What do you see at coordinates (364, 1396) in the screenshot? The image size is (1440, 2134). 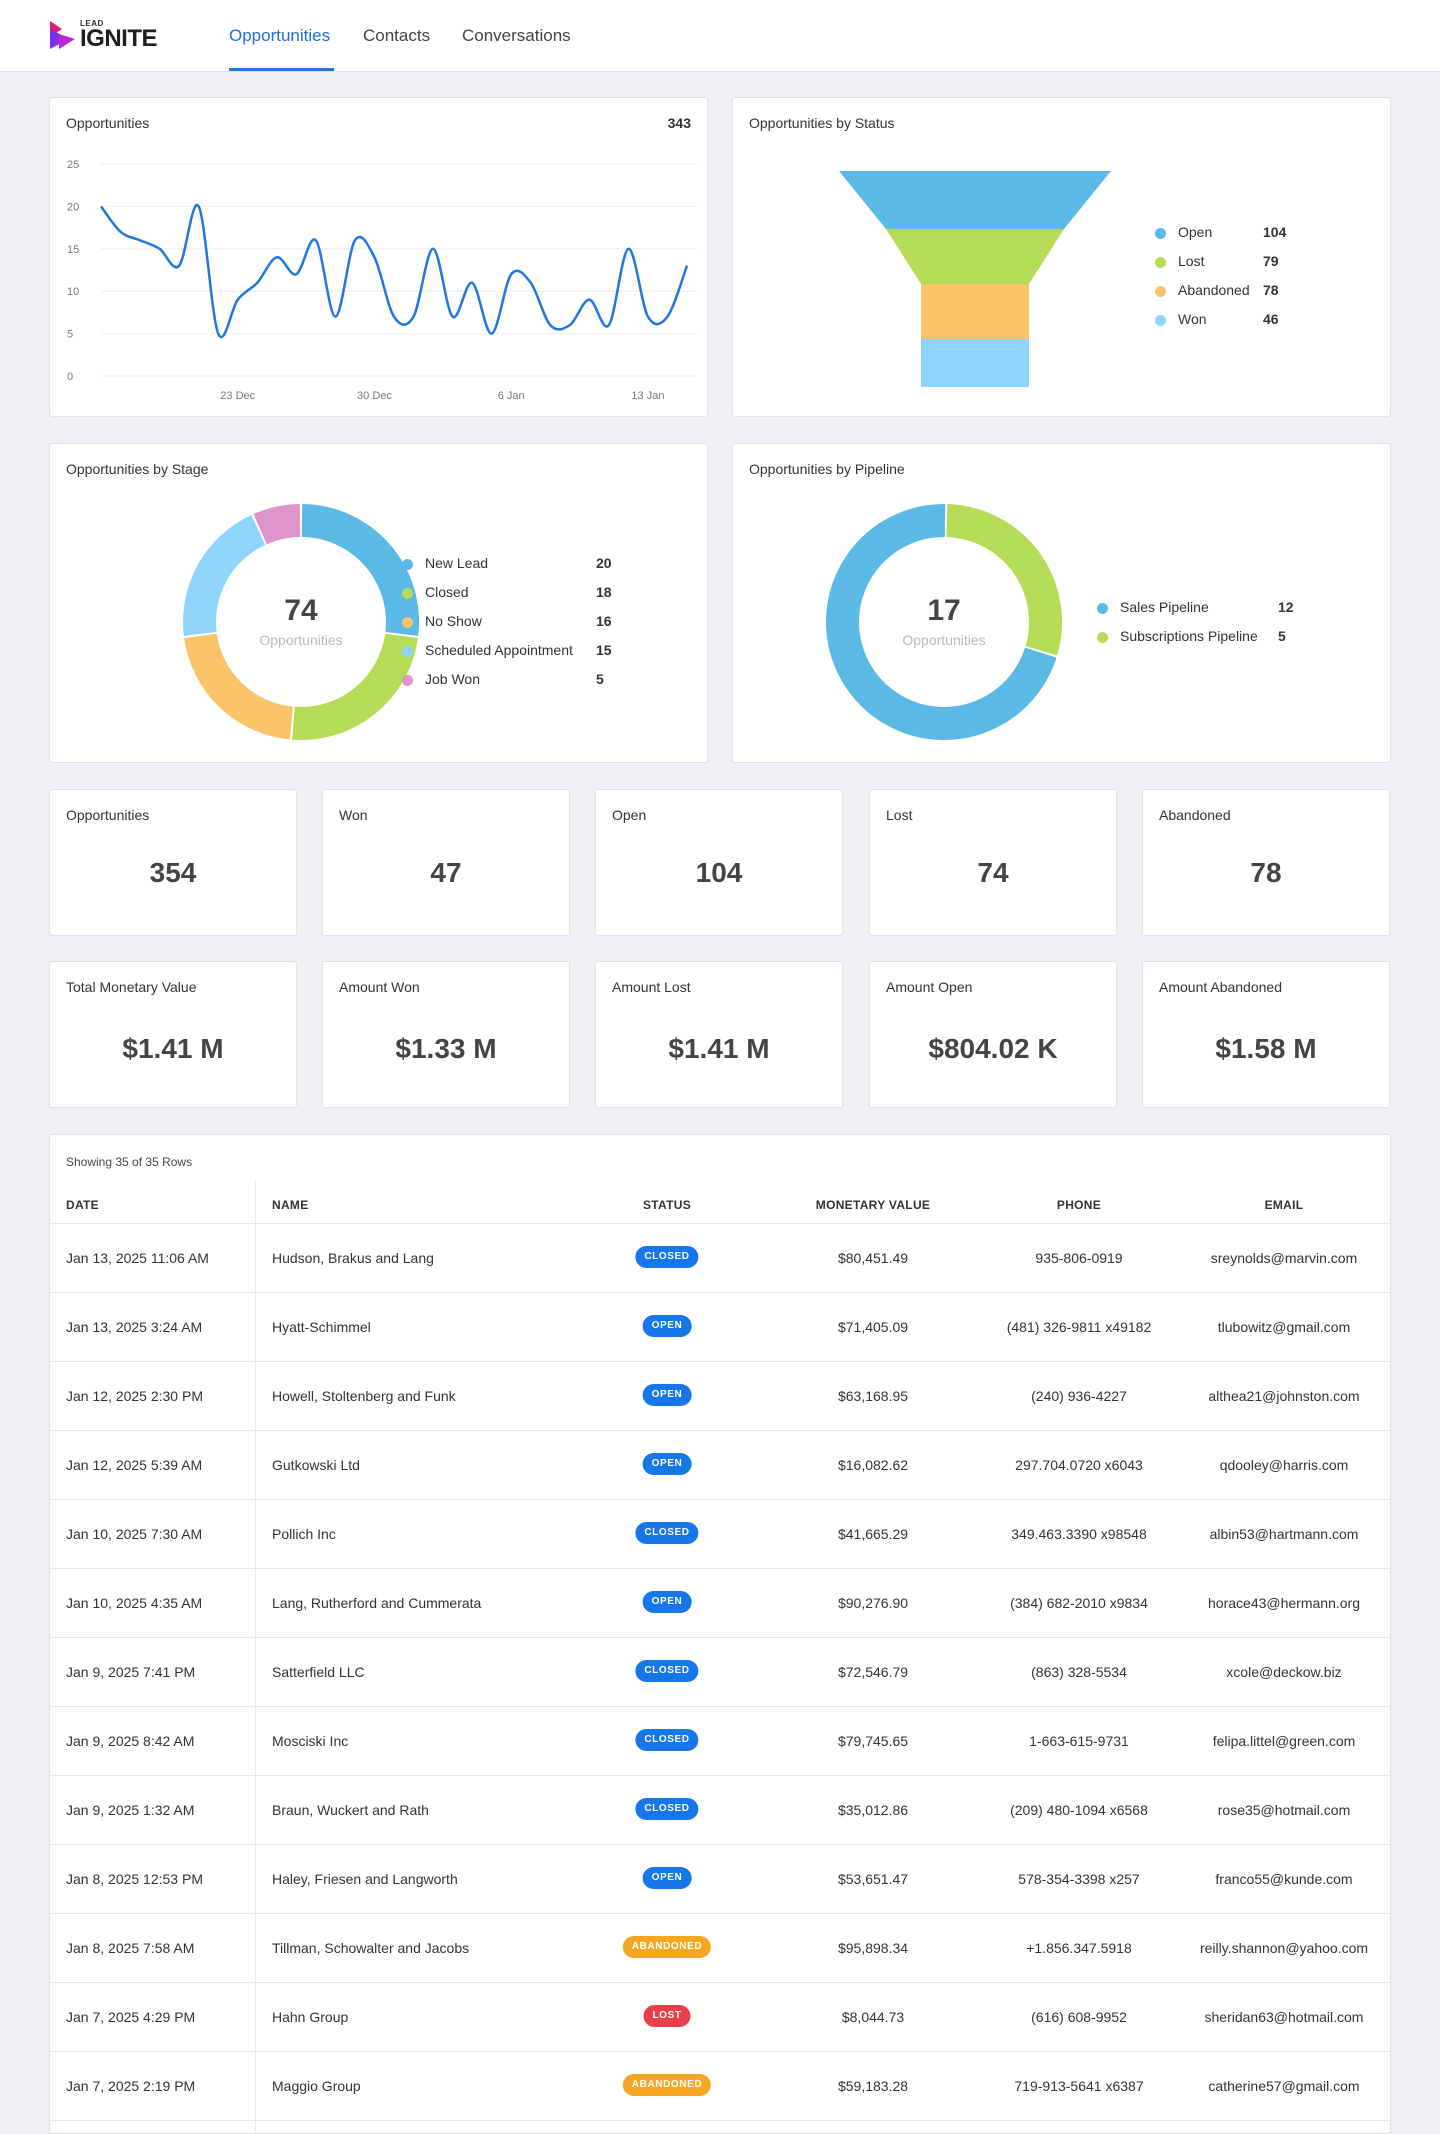 I see `cell-name: Howell, Stoltenberg and Funk` at bounding box center [364, 1396].